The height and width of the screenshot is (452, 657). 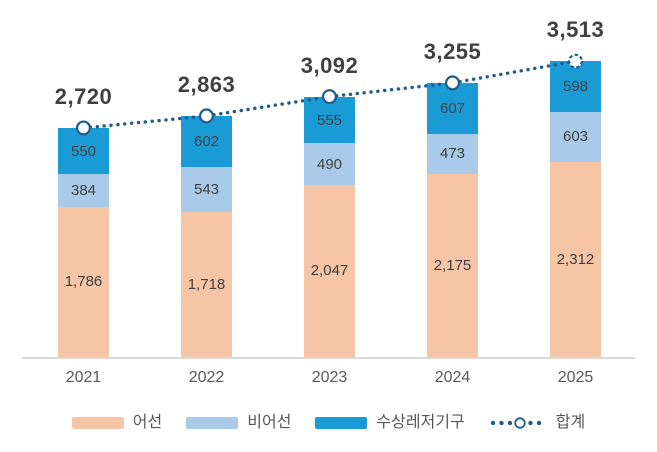 I want to click on bar-segment-fishing-vessel-2025: 2,312, so click(x=575, y=259).